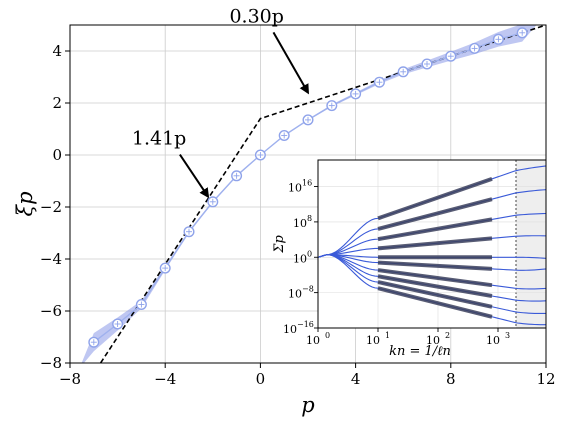  Describe the element at coordinates (447, 335) in the screenshot. I see `inset-x-tick-exponent: 2` at that location.